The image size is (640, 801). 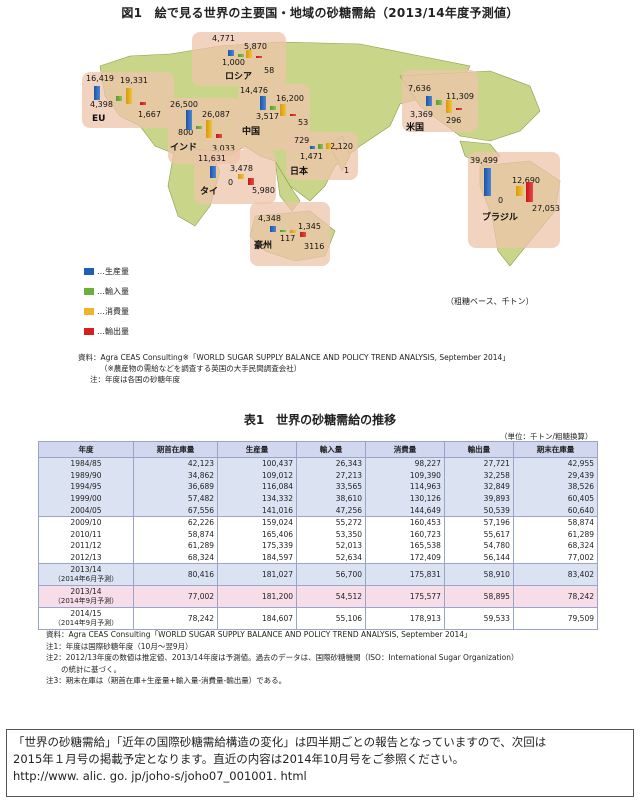 I want to click on japan-exports-bar, so click(x=336, y=148).